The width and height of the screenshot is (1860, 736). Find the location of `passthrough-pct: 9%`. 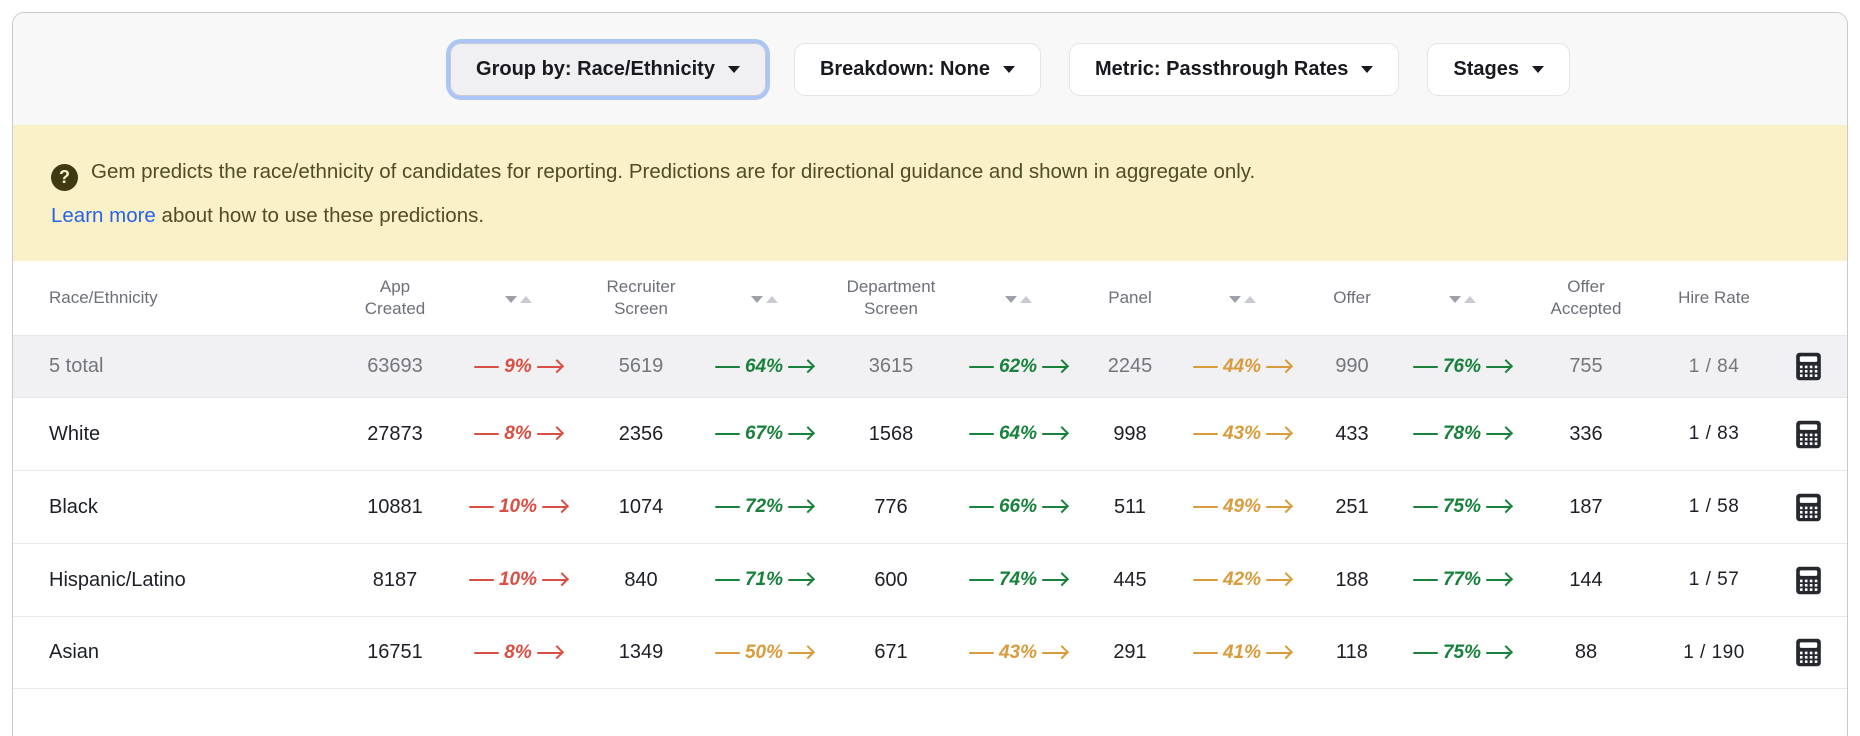

passthrough-pct: 9% is located at coordinates (518, 366).